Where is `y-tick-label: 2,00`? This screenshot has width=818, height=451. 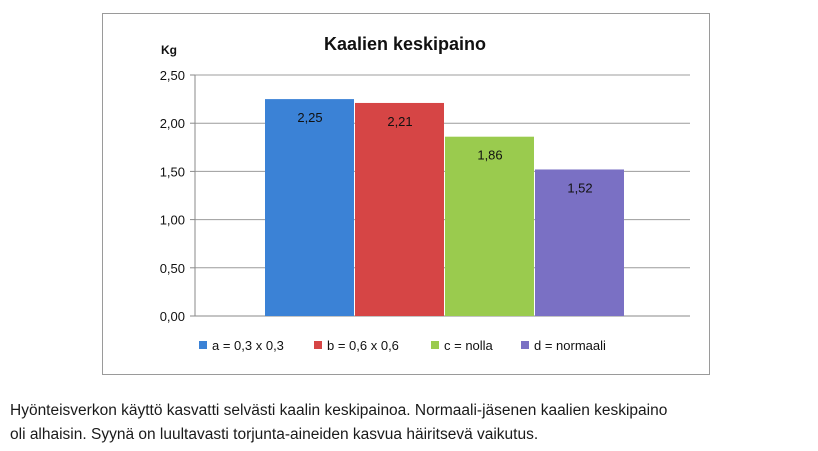 y-tick-label: 2,00 is located at coordinates (172, 123).